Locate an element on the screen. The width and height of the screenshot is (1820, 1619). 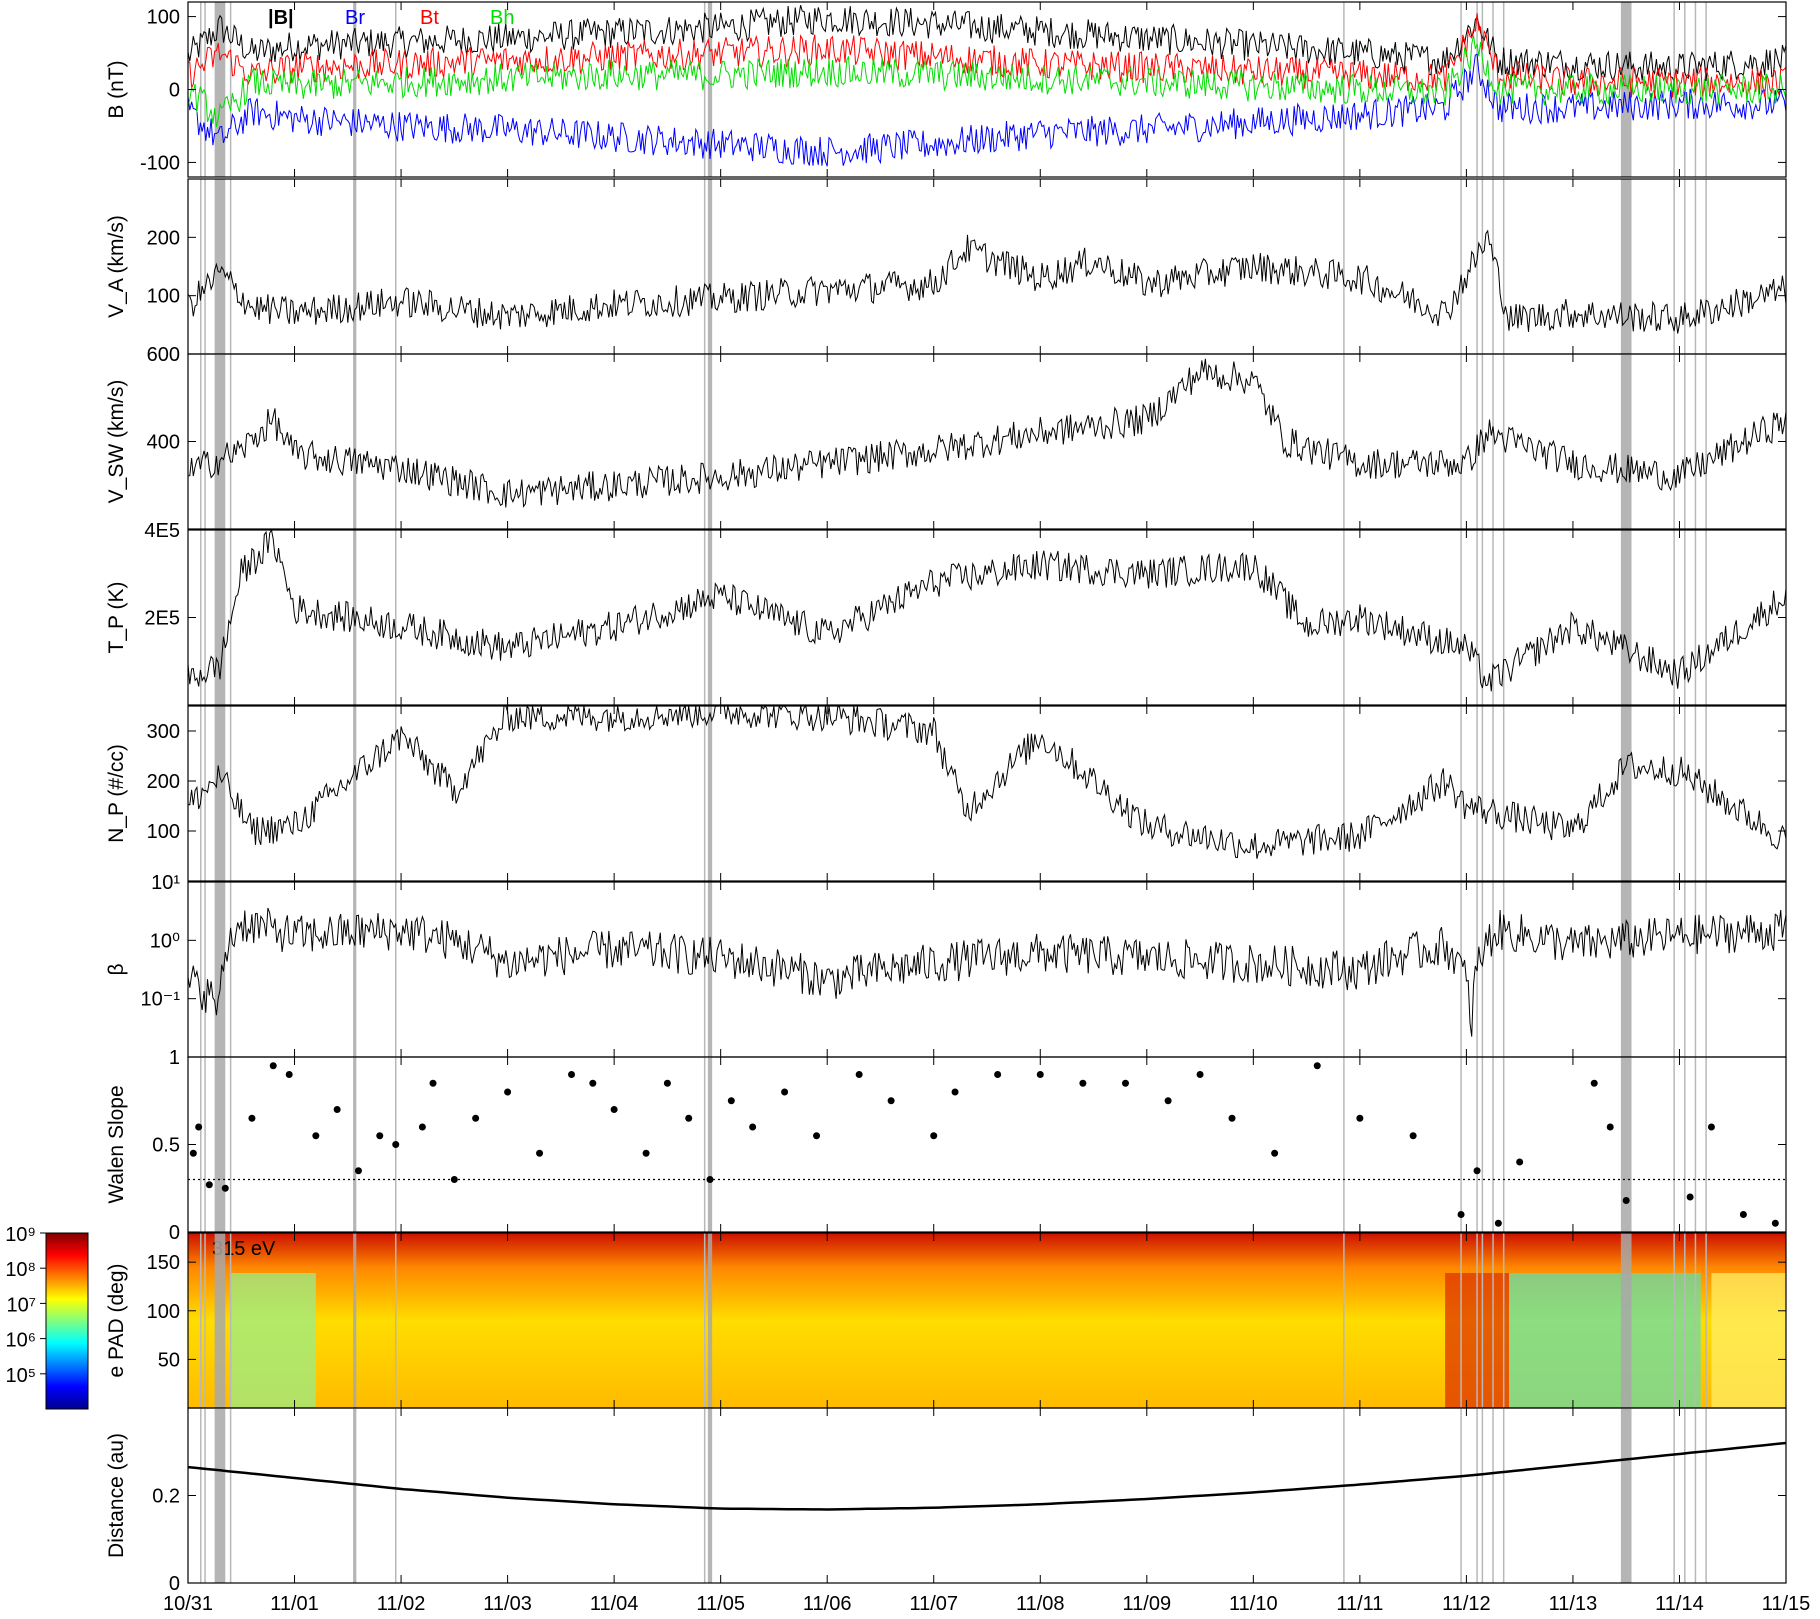
panel-TP: 2E5 4E5 T_P (K) is located at coordinates (946, 613).